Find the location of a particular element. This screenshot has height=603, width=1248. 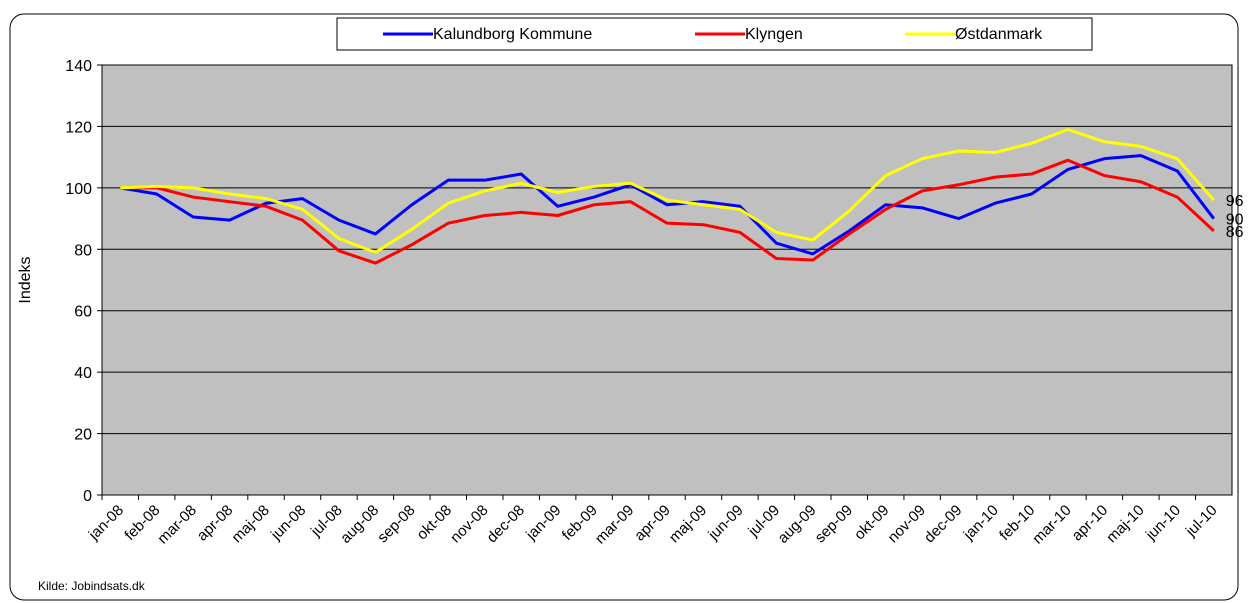

legend-label: Kalundborg Kommune is located at coordinates (512, 34).